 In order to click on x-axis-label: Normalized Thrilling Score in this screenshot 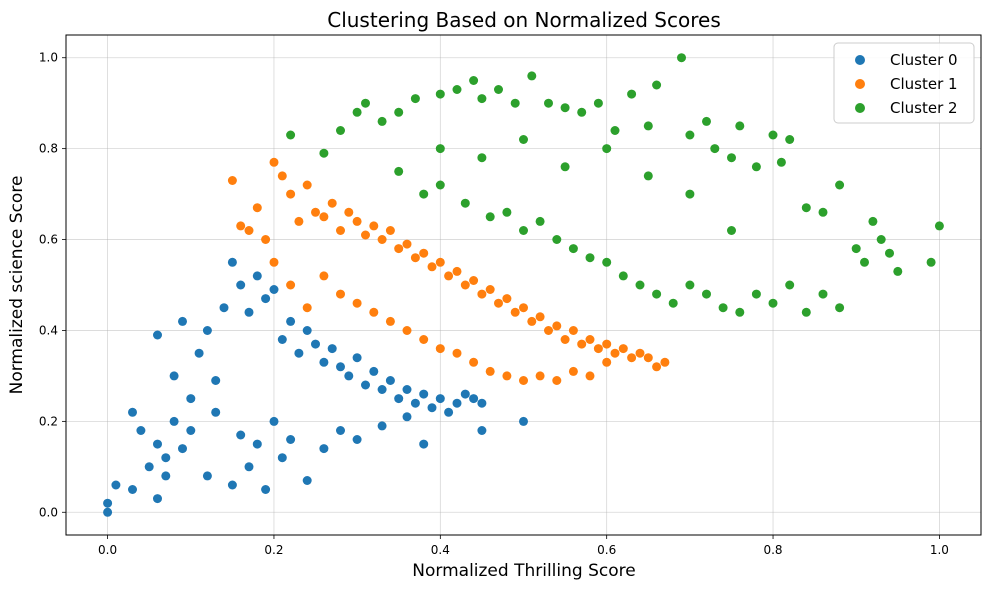, I will do `click(523, 571)`.